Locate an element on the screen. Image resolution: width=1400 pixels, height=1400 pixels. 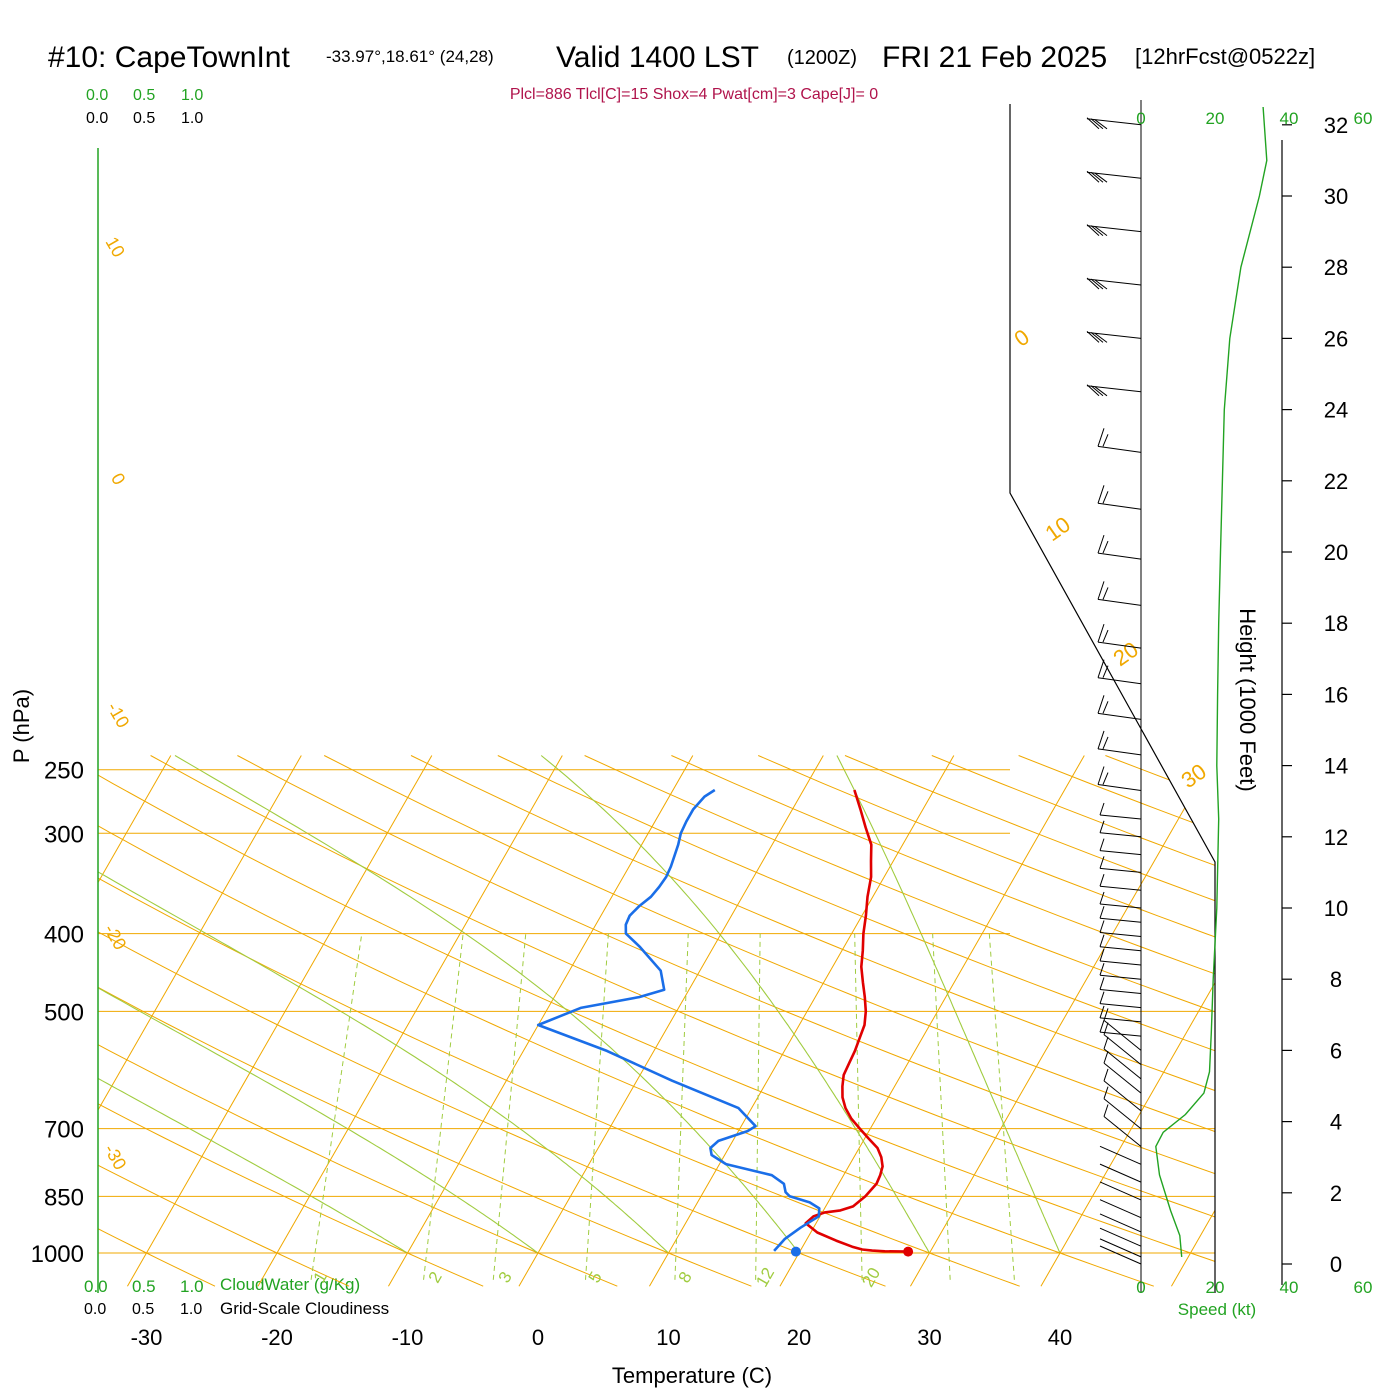
y-tick-label: 500 is located at coordinates (64, 1012).